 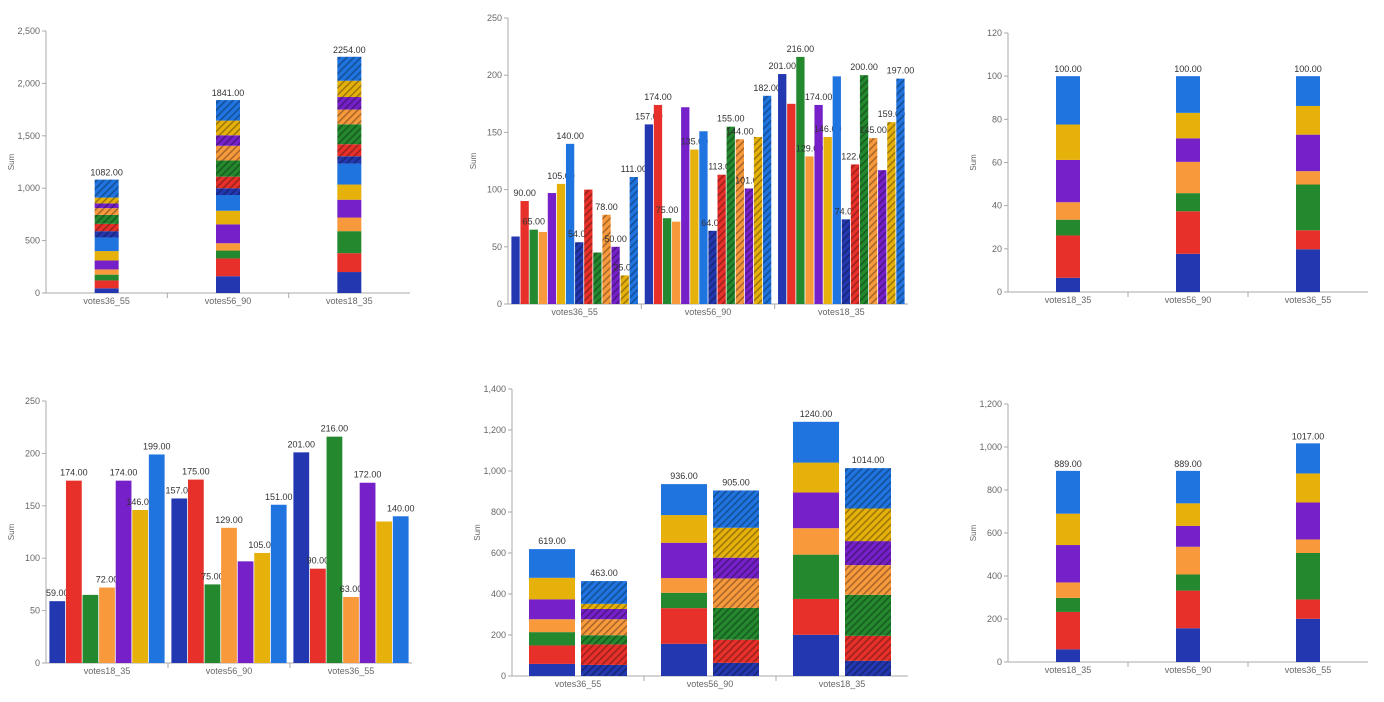 What do you see at coordinates (28, 136) in the screenshot?
I see `y-tick-label: 1,500` at bounding box center [28, 136].